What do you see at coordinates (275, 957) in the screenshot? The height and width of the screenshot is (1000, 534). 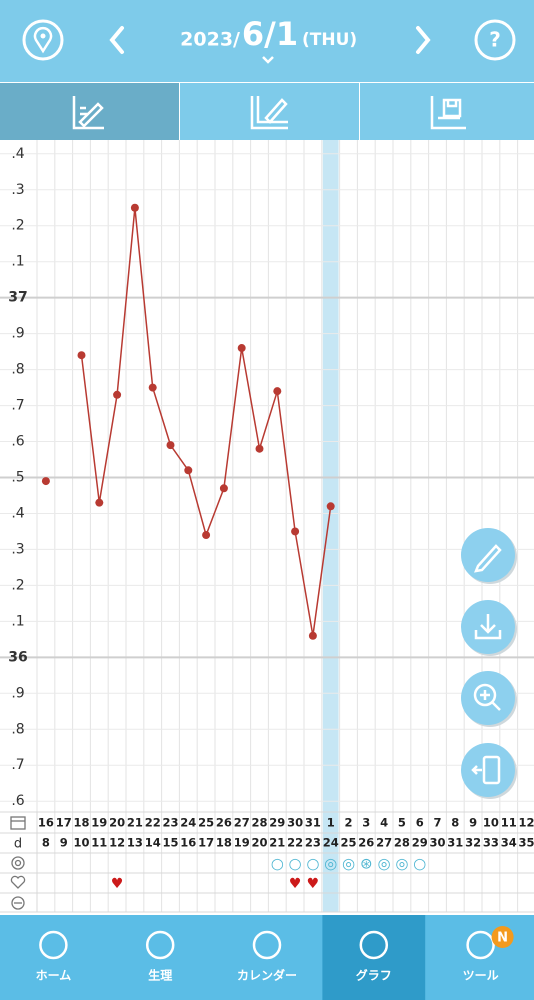 I see `nav: ホーム 生理 カレンダー グラフ ツール N` at bounding box center [275, 957].